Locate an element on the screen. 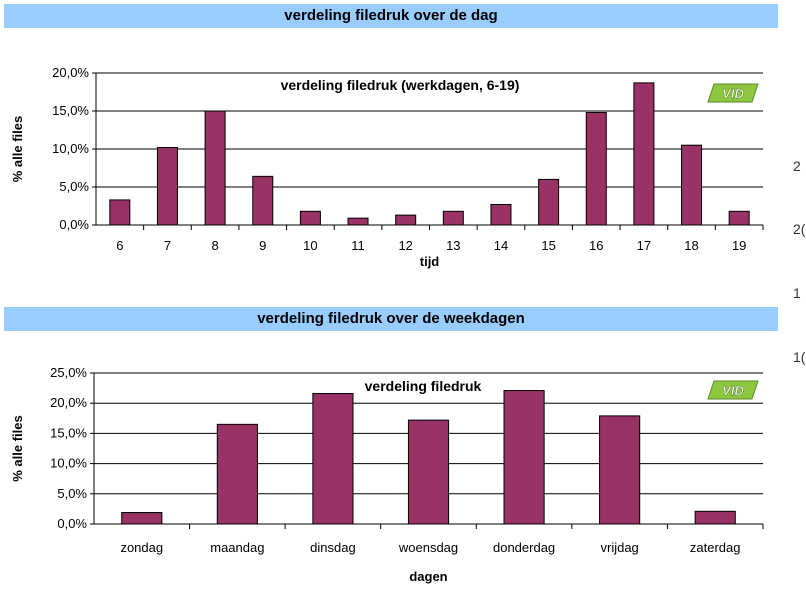  day-vid-logo-text: VID is located at coordinates (733, 93).